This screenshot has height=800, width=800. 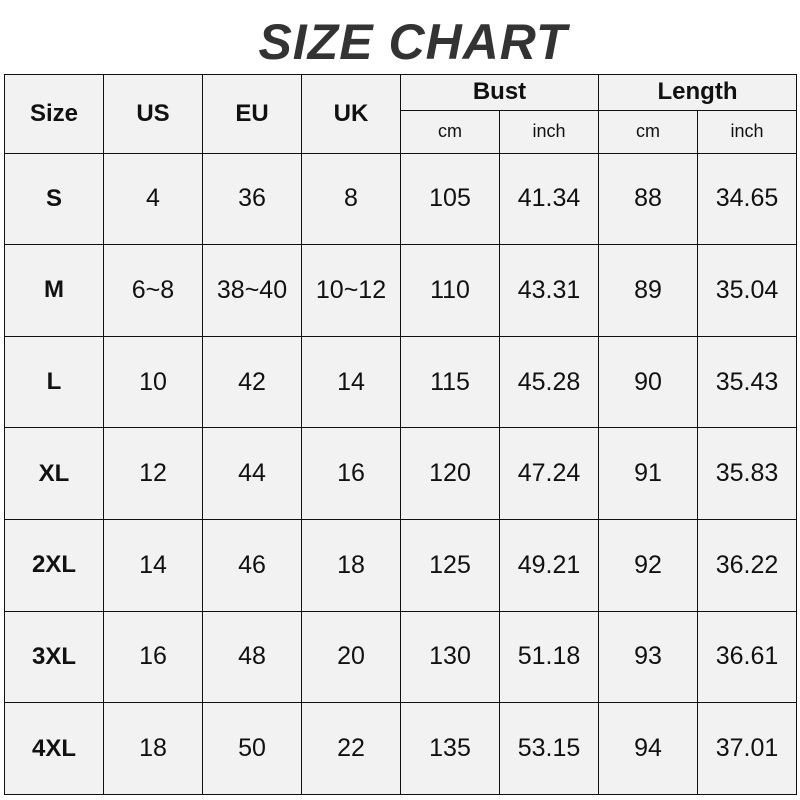 I want to click on cell-size: 2XL, so click(x=54, y=565).